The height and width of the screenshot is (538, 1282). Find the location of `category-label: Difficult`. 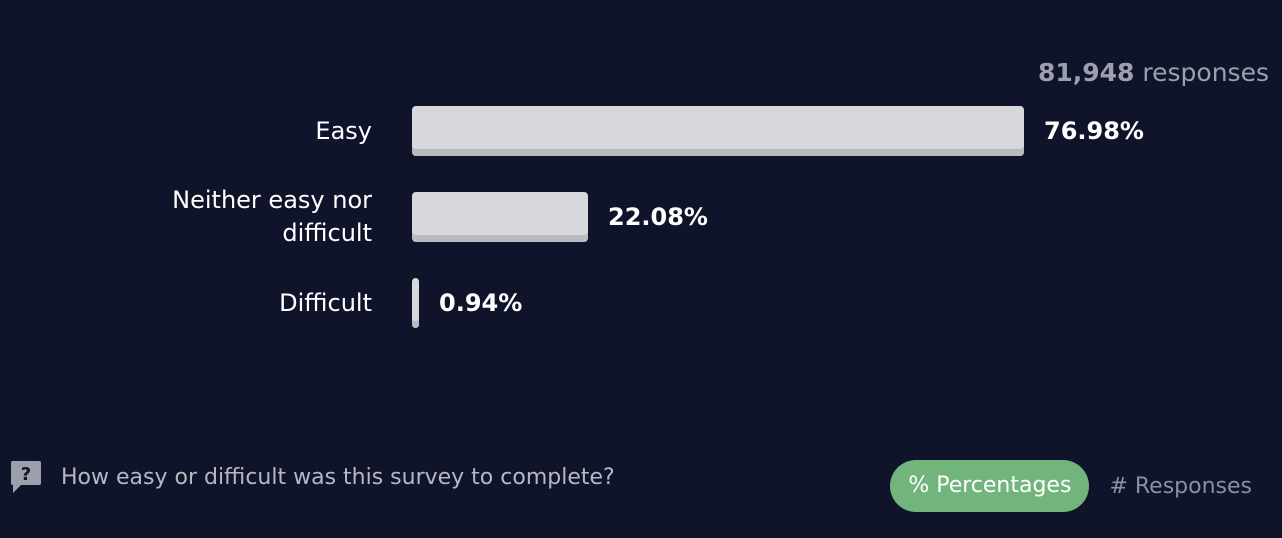

category-label: Difficult is located at coordinates (325, 302).